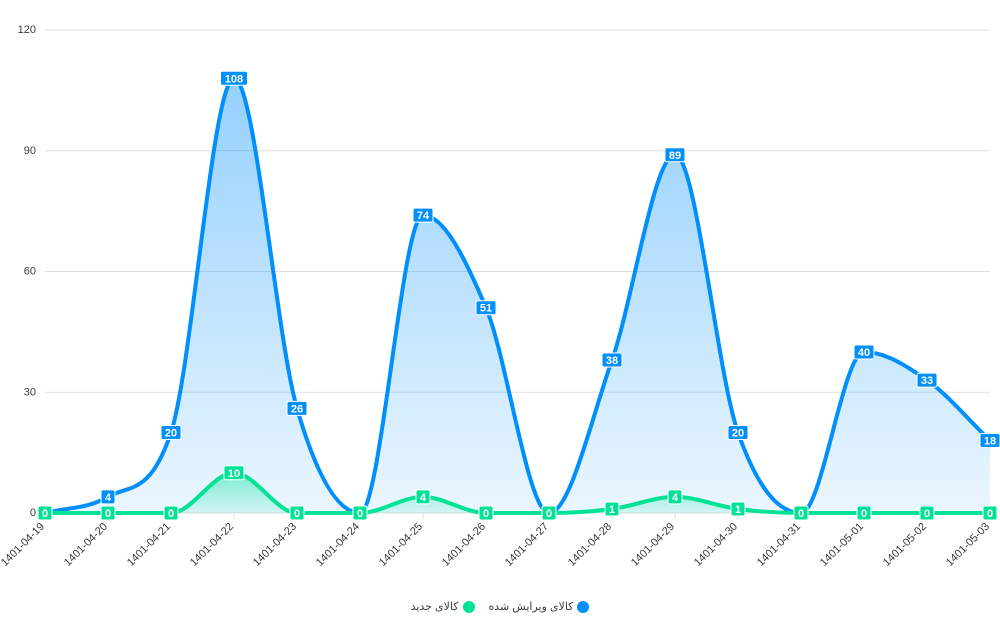 This screenshot has width=1000, height=621. I want to click on y-tick-label: 90, so click(30, 151).